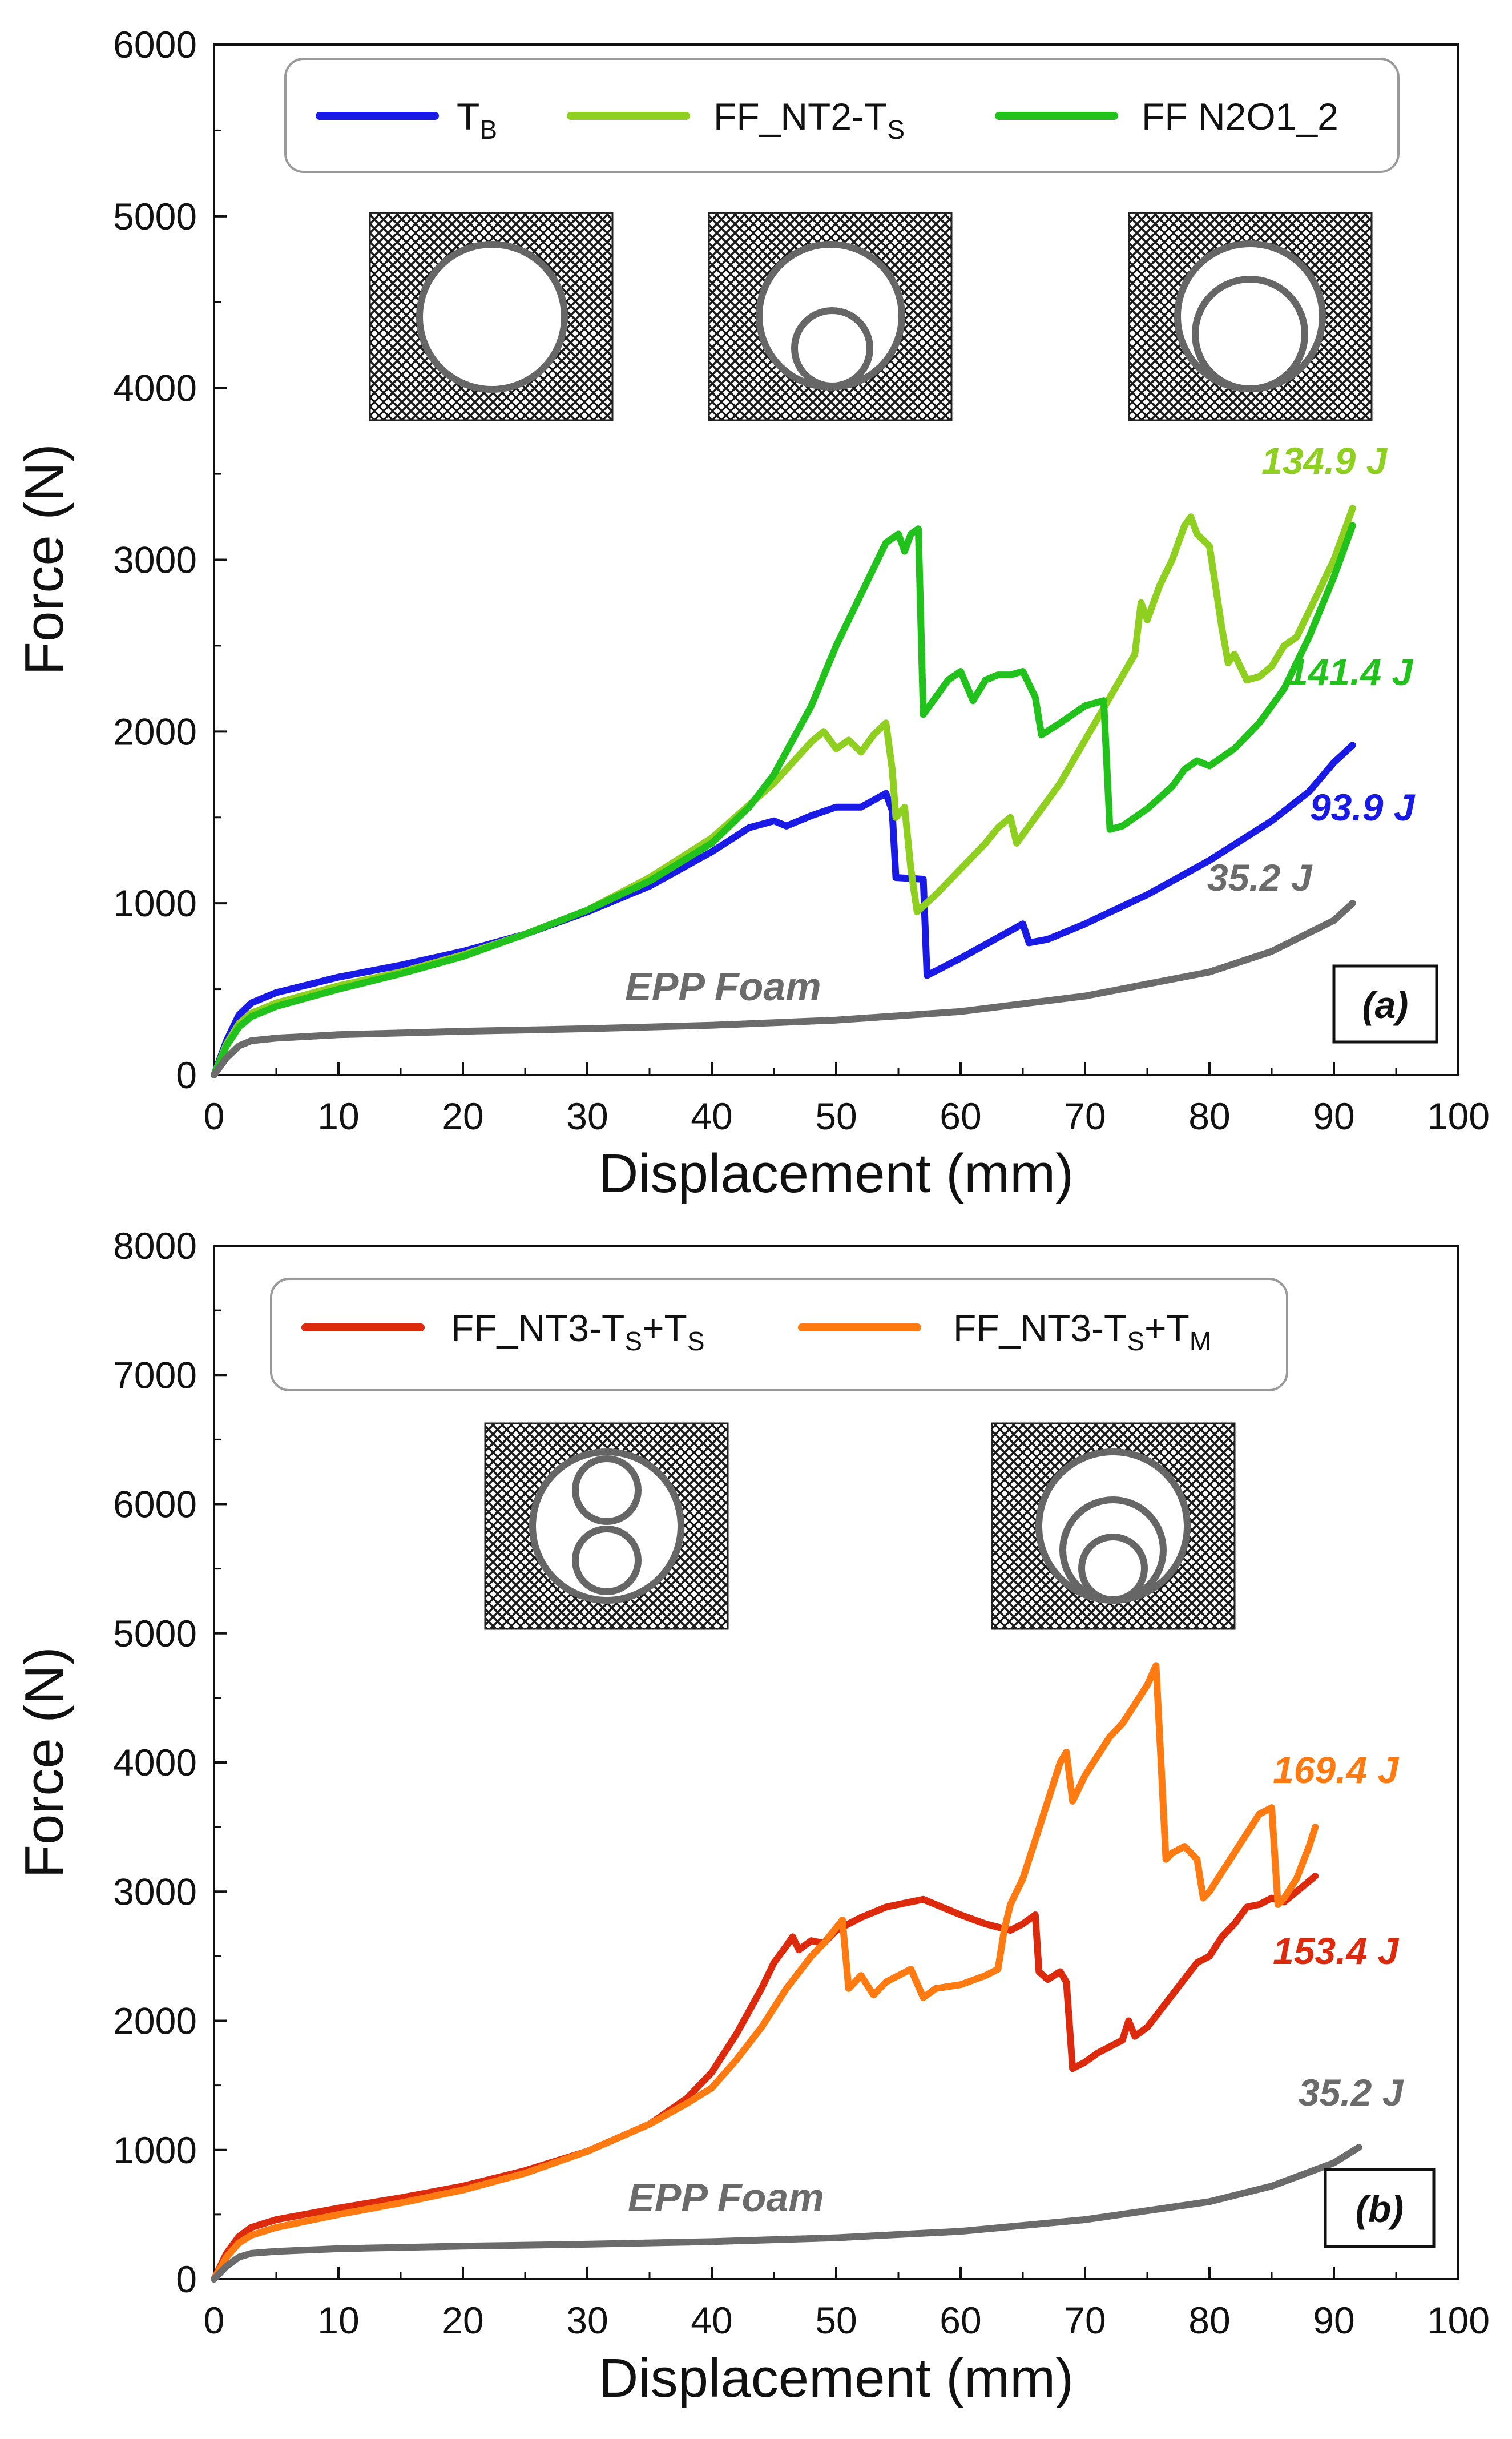 Image resolution: width=1512 pixels, height=2439 pixels. What do you see at coordinates (488, 129) in the screenshot?
I see `legend-label-part: B` at bounding box center [488, 129].